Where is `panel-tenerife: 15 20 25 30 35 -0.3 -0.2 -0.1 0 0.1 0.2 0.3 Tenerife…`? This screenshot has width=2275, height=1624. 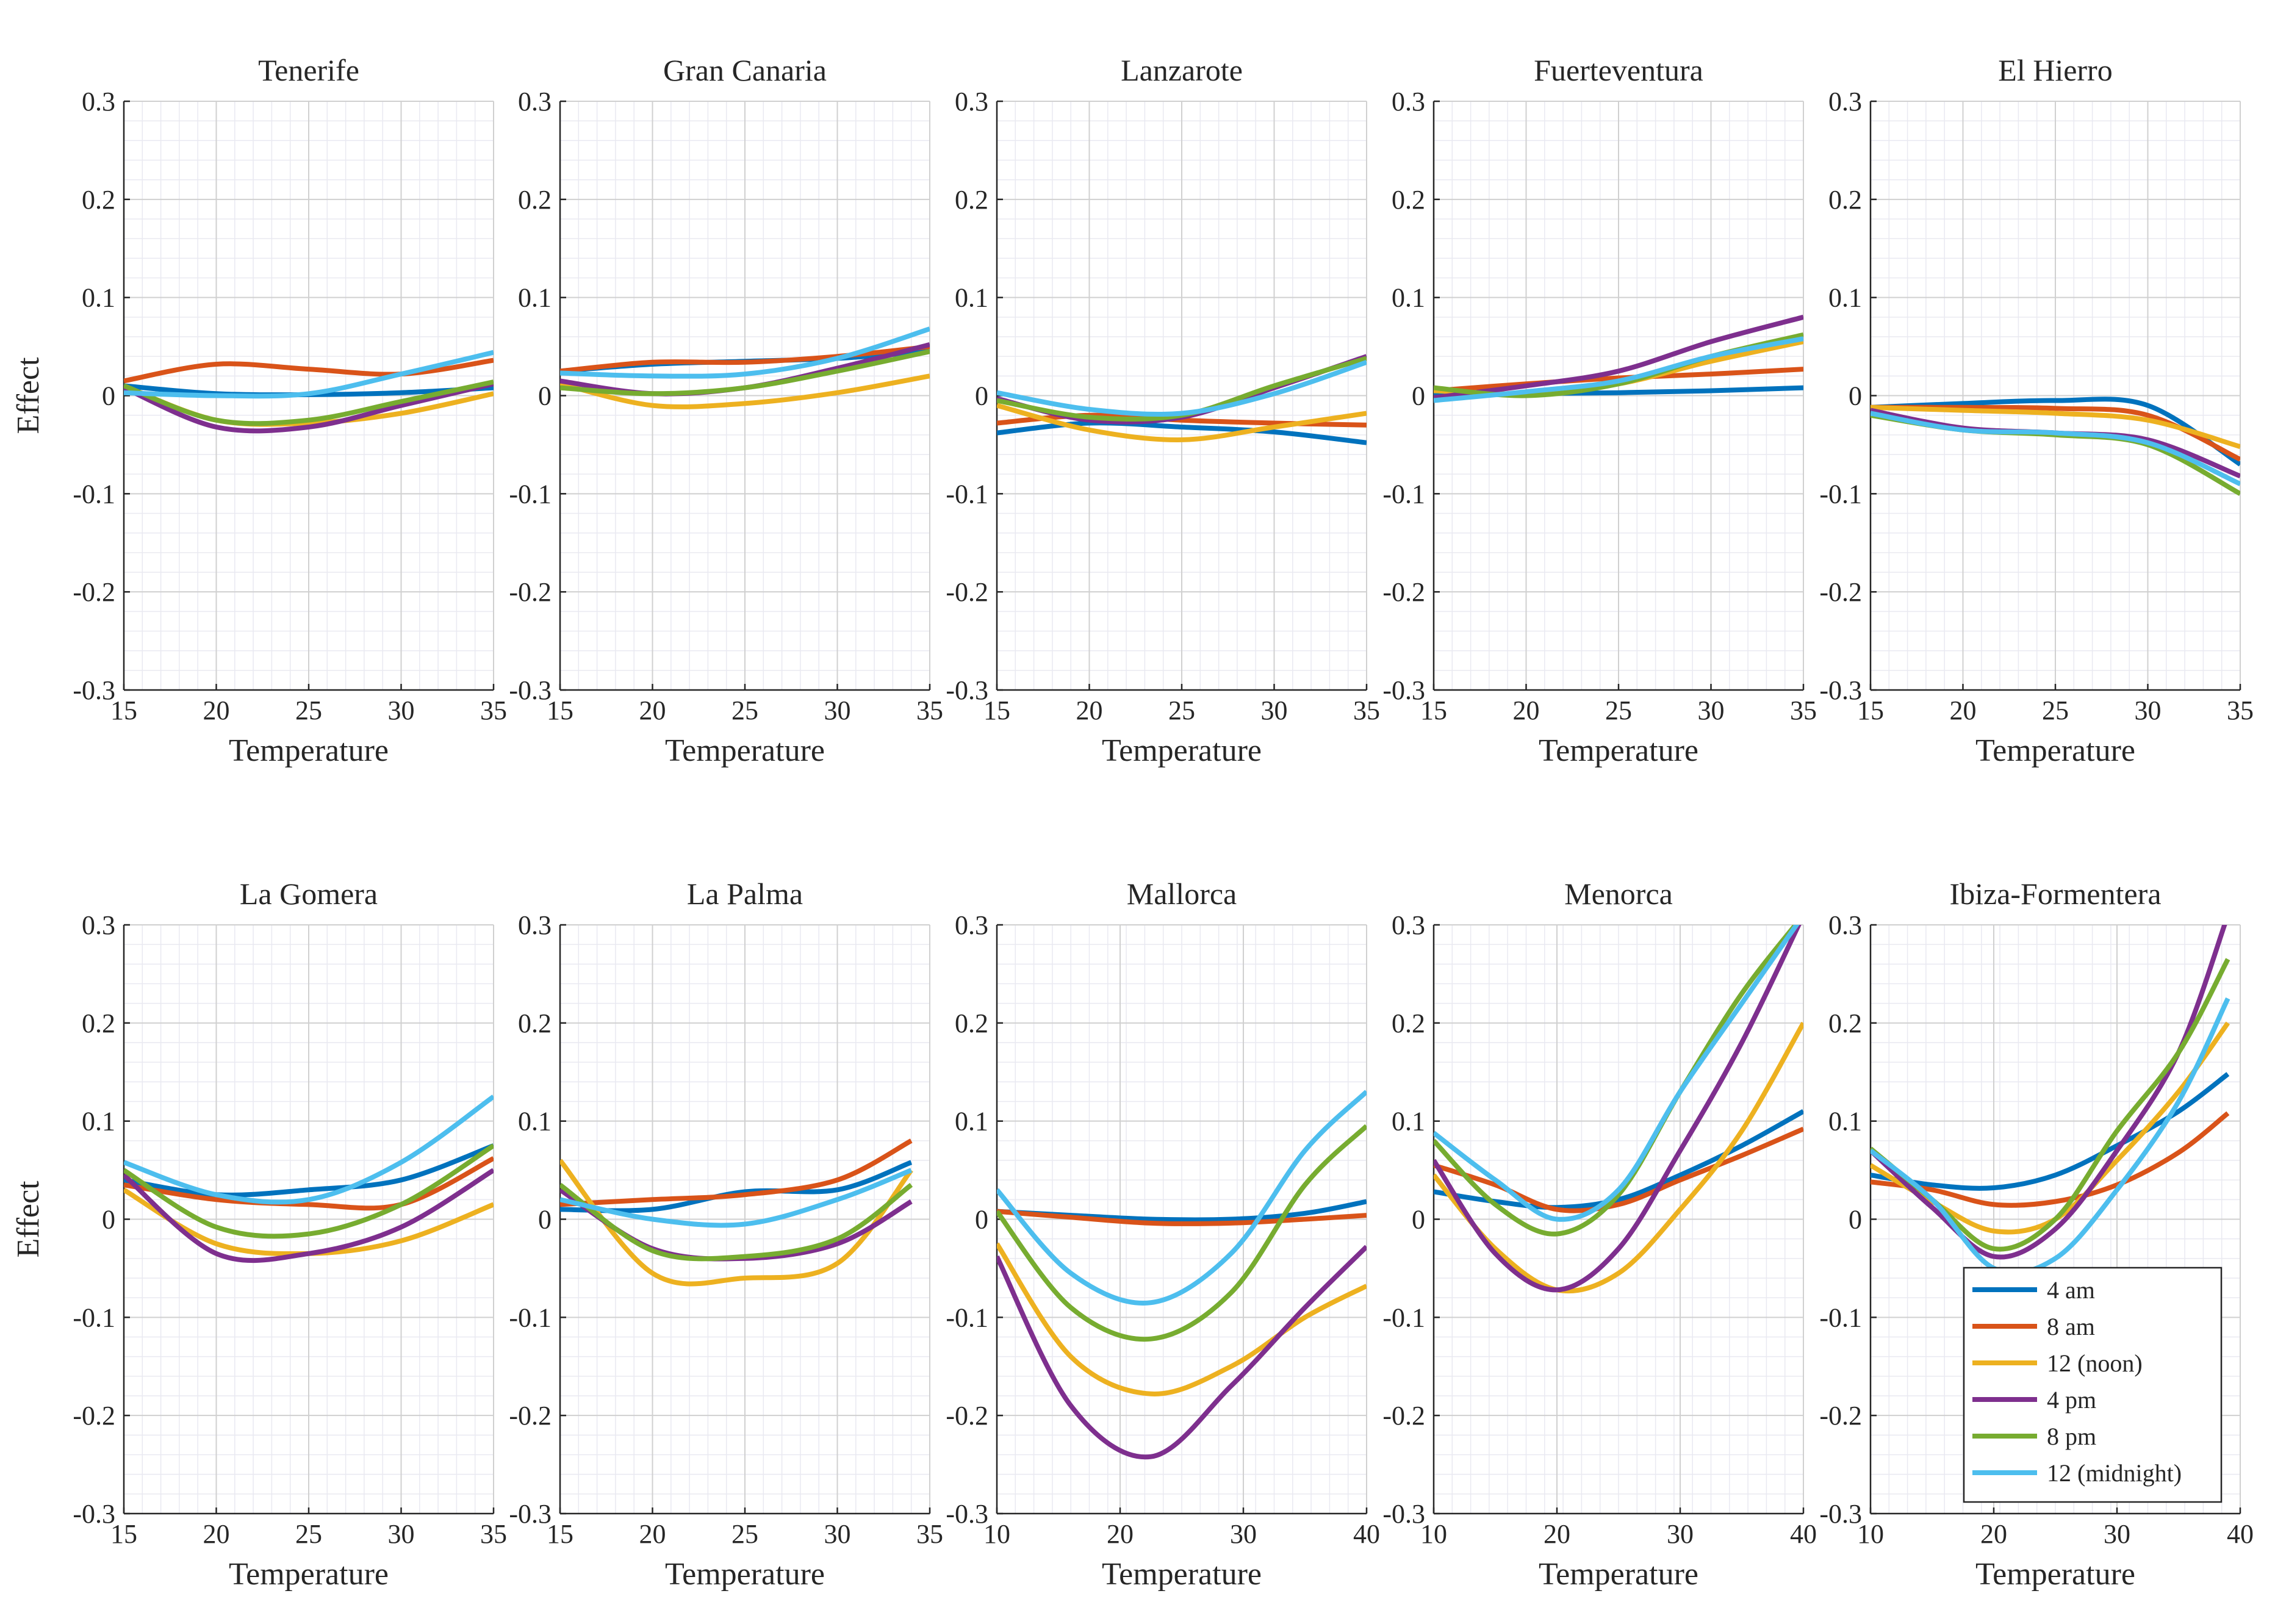 panel-tenerife: 15 20 25 30 35 -0.3 -0.2 -0.1 0 0.1 0.2 0.3 Tenerife… is located at coordinates (259, 410).